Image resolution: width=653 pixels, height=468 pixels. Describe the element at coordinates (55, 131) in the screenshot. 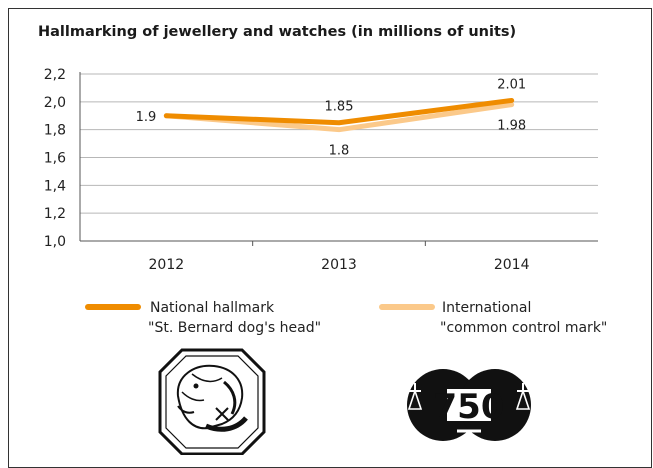

I see `y-tick-label: 1,8` at that location.